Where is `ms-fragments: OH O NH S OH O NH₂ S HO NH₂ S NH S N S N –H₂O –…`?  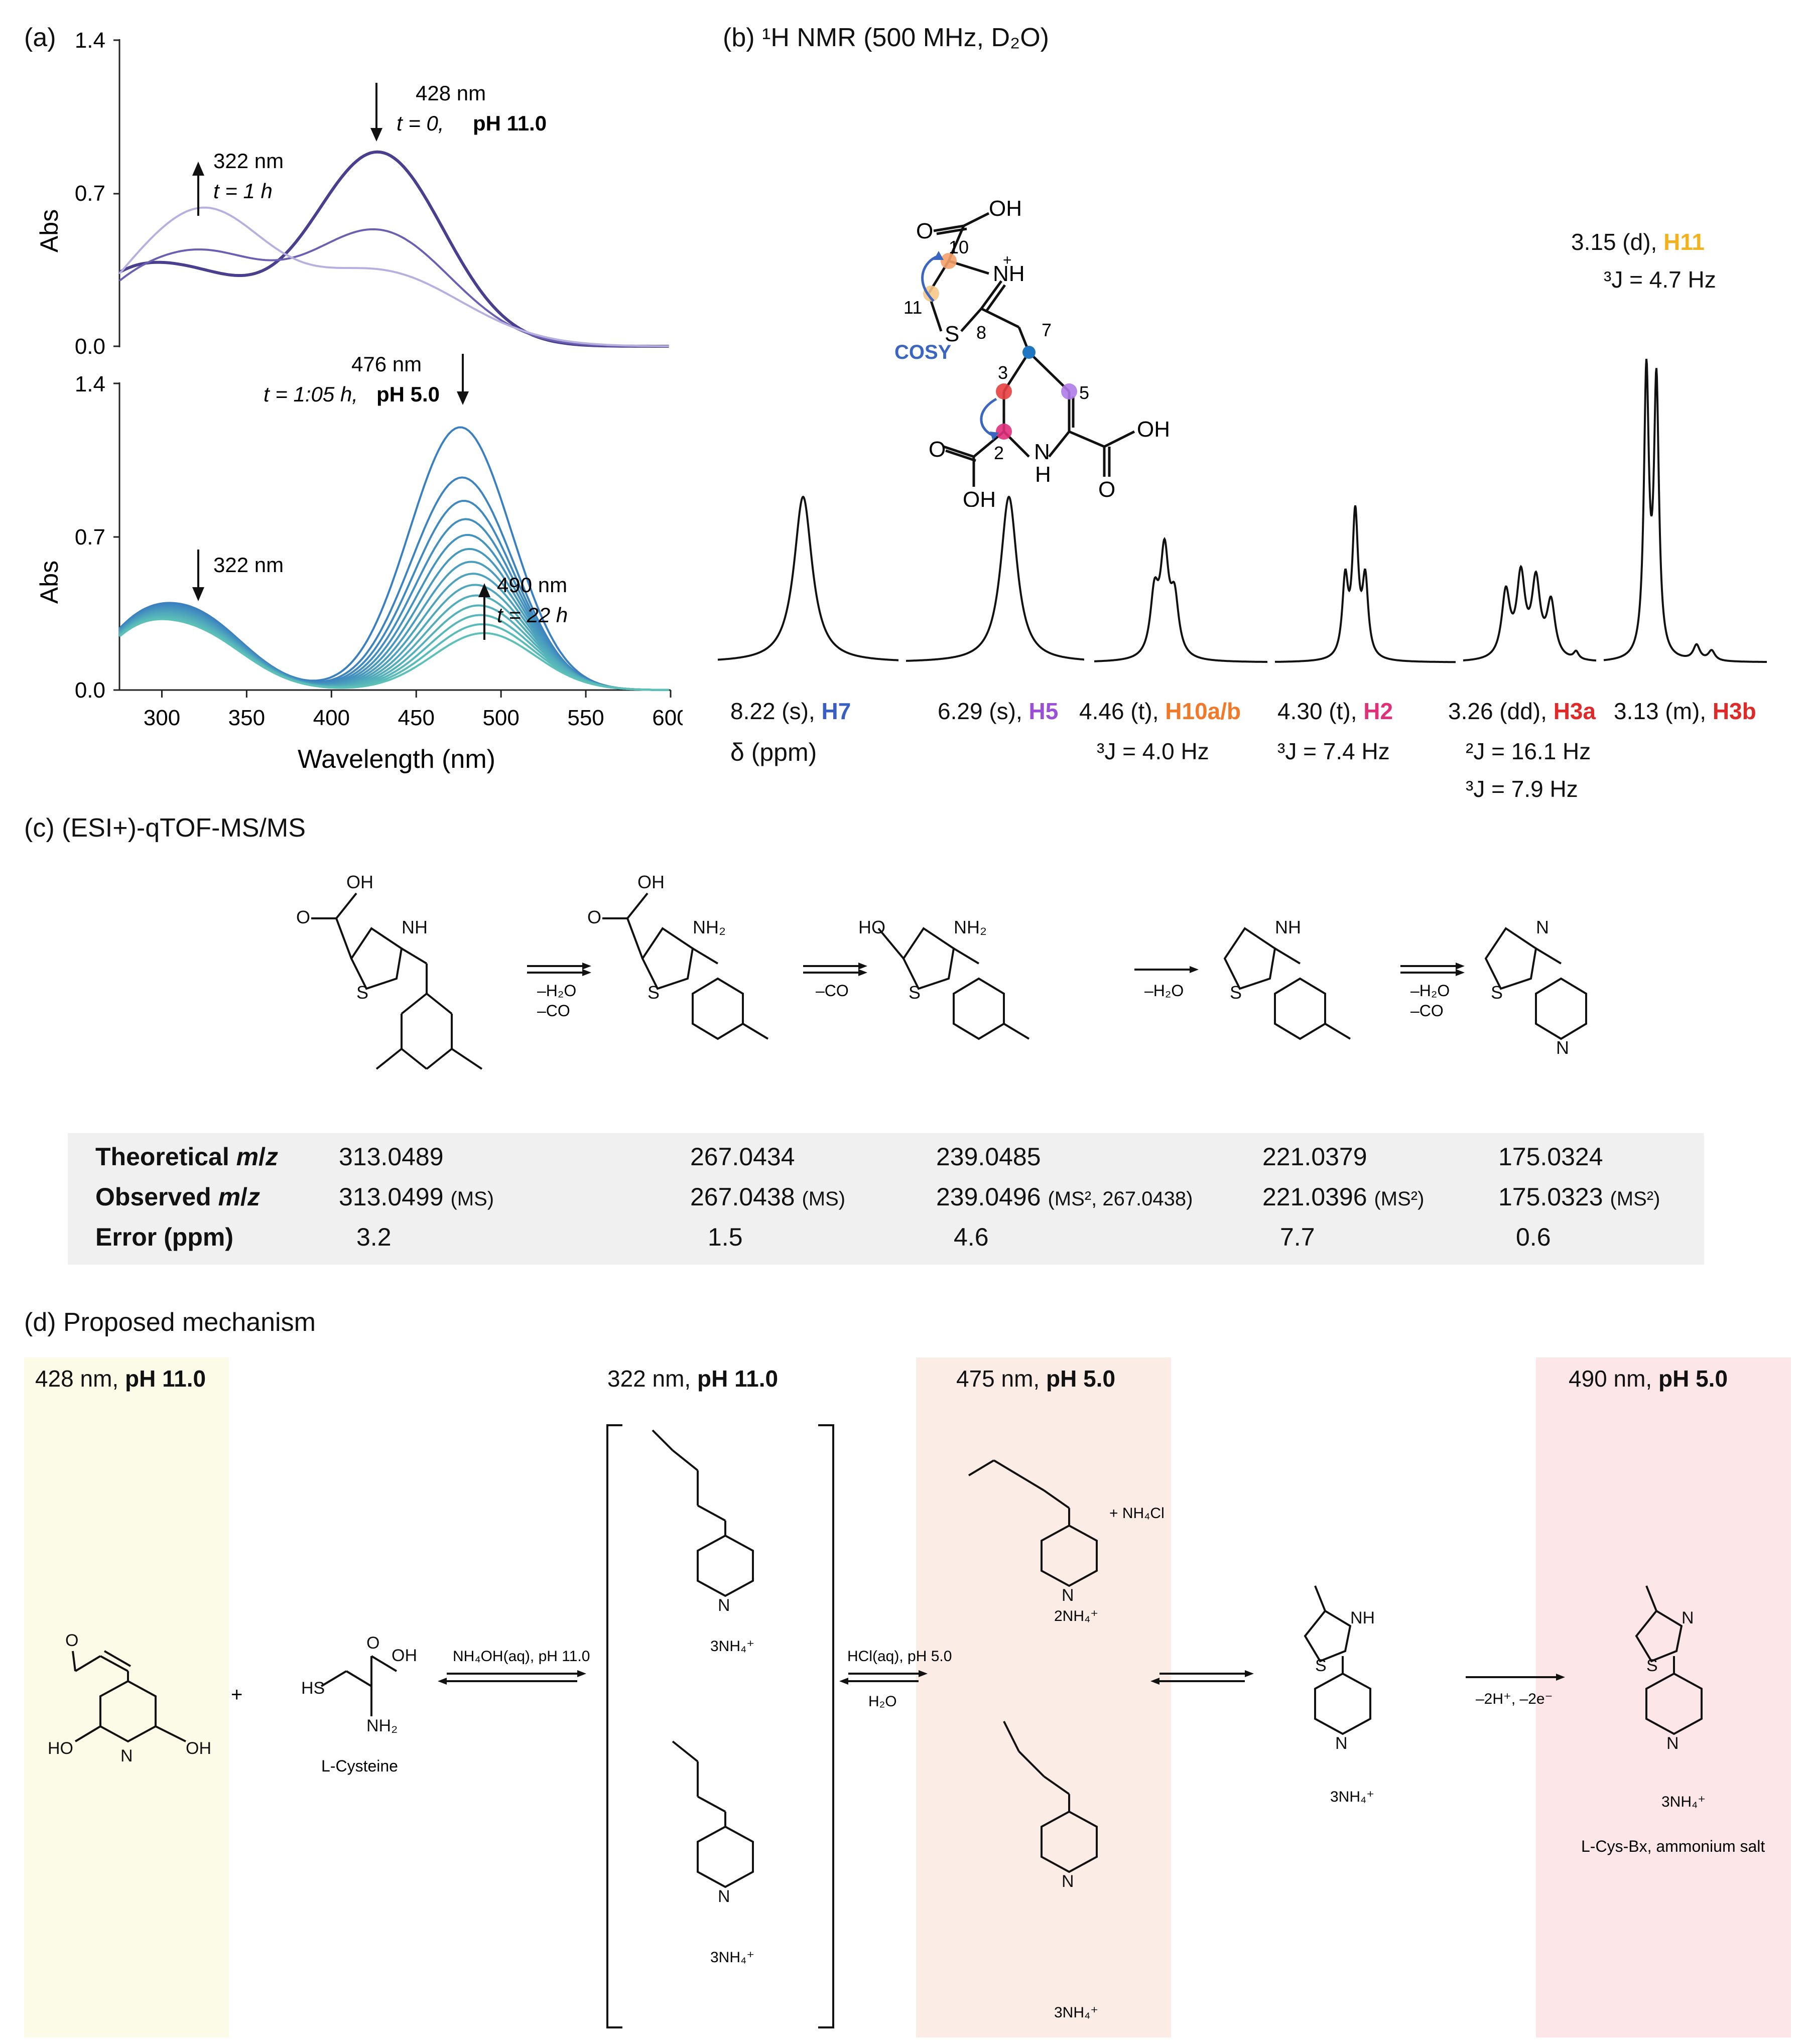 ms-fragments: OH O NH S OH O NH₂ S HO NH₂ S NH S N S N –H₂O –… is located at coordinates (941, 971).